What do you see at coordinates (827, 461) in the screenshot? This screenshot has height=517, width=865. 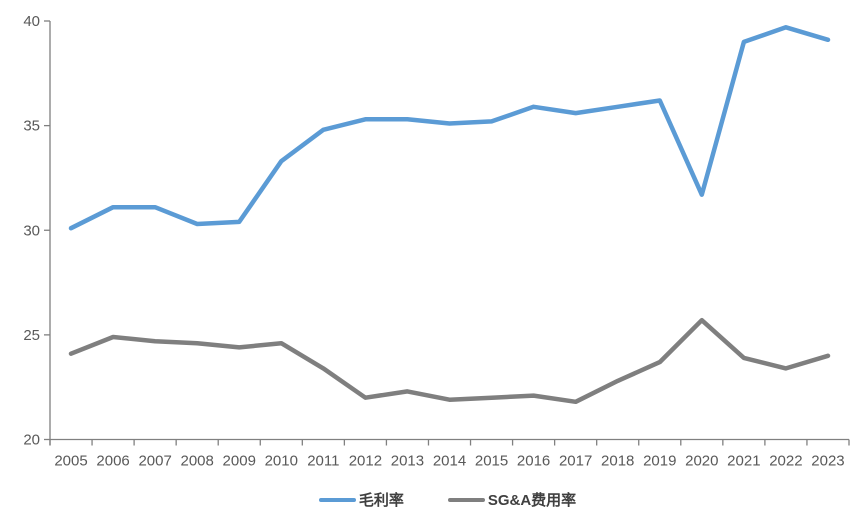 I see `x-tick-label: 2023` at bounding box center [827, 461].